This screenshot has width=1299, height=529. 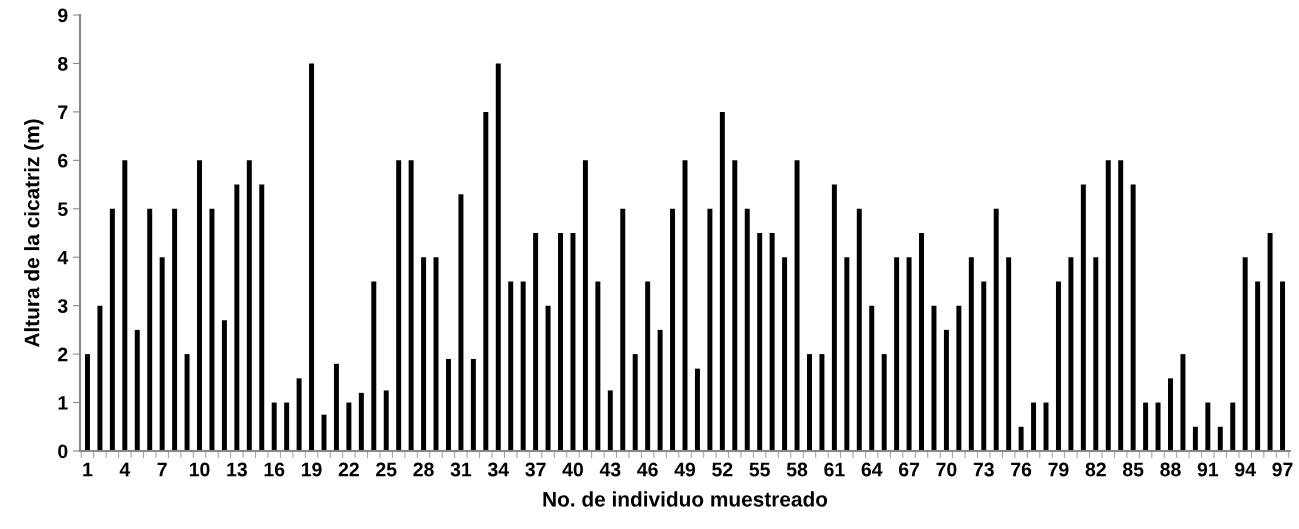 What do you see at coordinates (461, 469) in the screenshot?
I see `x-tick-label: 31` at bounding box center [461, 469].